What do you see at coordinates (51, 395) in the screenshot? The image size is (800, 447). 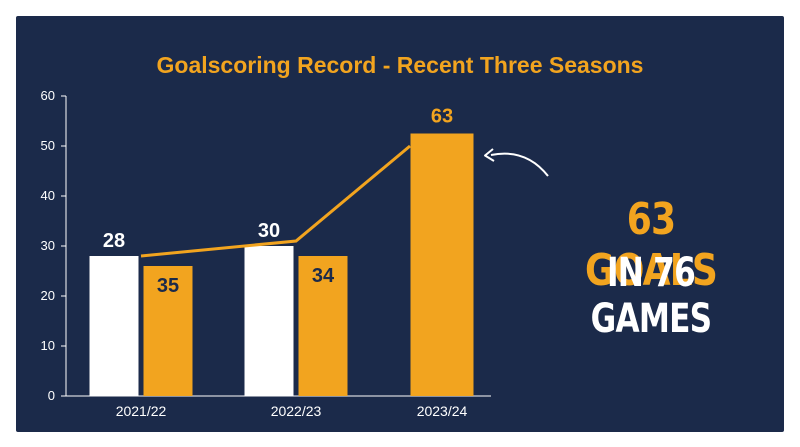 I see `y-tick-label: 0` at bounding box center [51, 395].